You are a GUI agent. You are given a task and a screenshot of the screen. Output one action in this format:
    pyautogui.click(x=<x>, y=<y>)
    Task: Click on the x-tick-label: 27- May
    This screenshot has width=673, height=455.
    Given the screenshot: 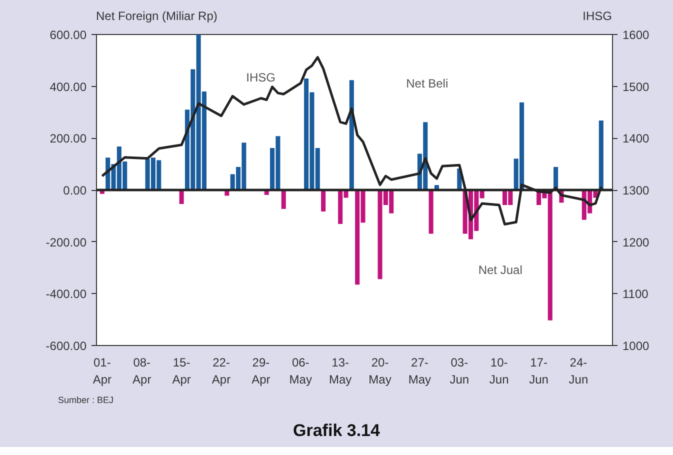 What is the action you would take?
    pyautogui.click(x=420, y=371)
    